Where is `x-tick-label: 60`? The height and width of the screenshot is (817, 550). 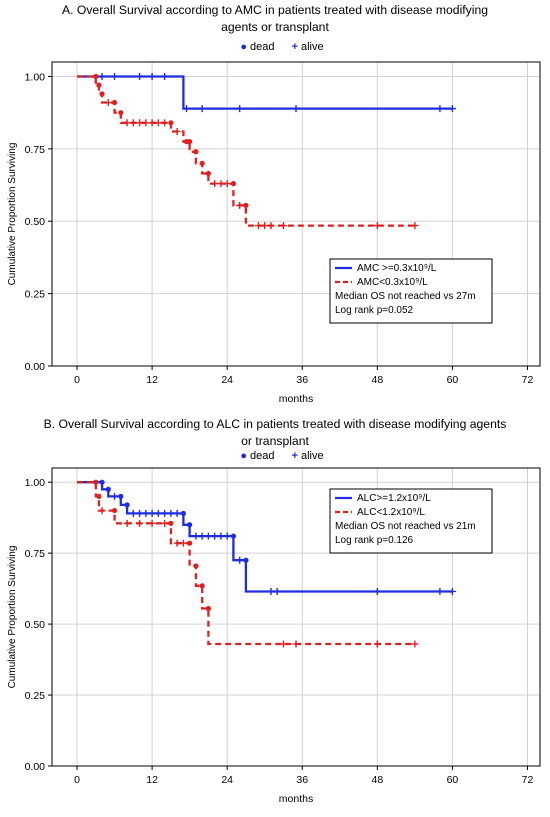 x-tick-label: 60 is located at coordinates (453, 380).